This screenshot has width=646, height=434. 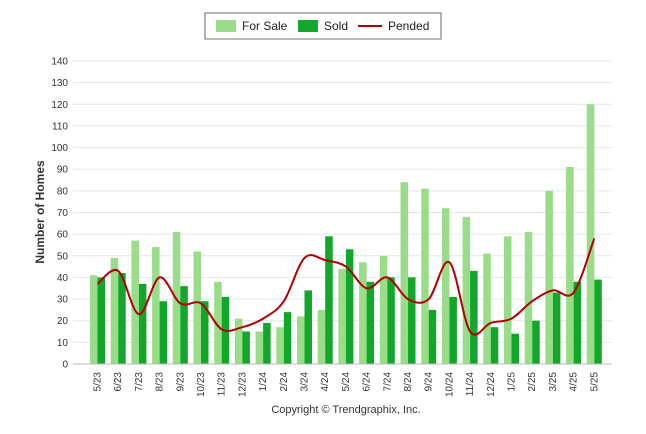 What do you see at coordinates (139, 382) in the screenshot?
I see `x-tick-label: 7/23` at bounding box center [139, 382].